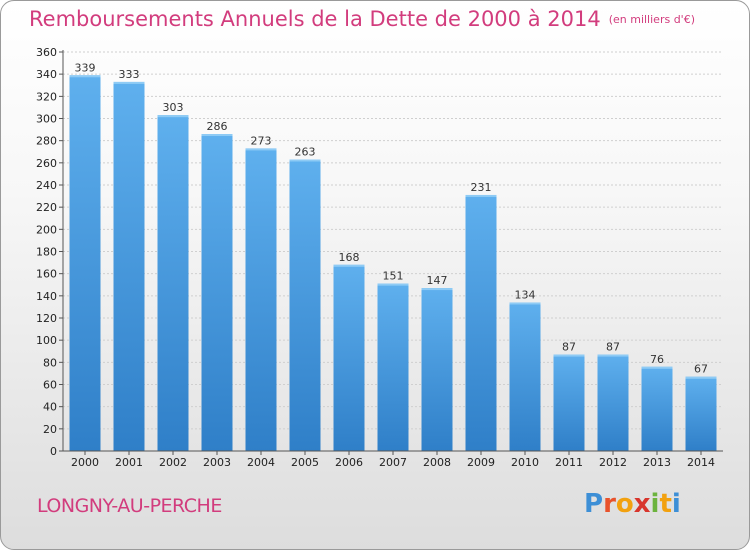 This screenshot has height=550, width=750. What do you see at coordinates (46, 52) in the screenshot?
I see `y-tick-label: 360` at bounding box center [46, 52].